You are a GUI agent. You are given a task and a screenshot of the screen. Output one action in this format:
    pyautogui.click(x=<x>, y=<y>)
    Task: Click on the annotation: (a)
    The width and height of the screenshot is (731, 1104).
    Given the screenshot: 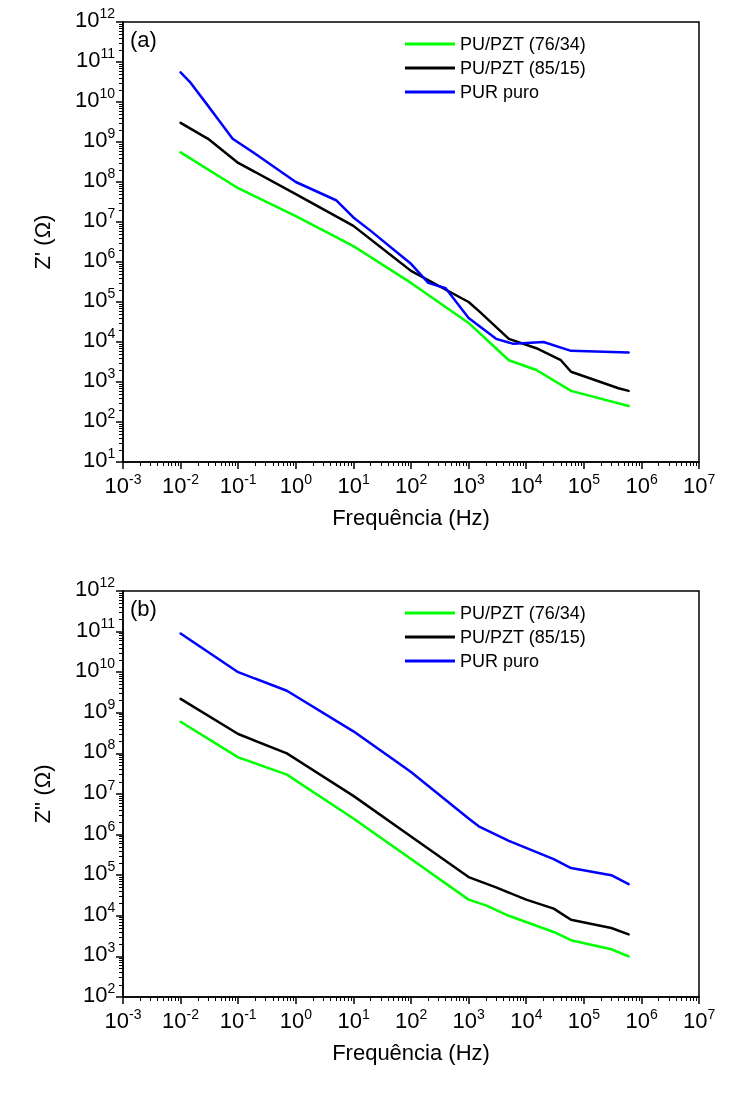 What is the action you would take?
    pyautogui.click(x=143, y=39)
    